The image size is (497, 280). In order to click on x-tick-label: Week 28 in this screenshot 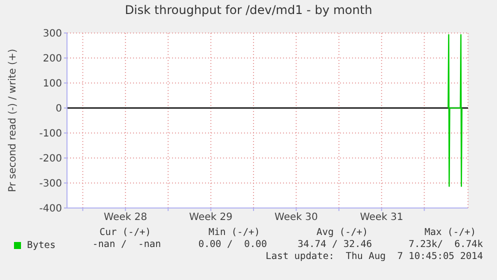, I will do `click(126, 218)`.